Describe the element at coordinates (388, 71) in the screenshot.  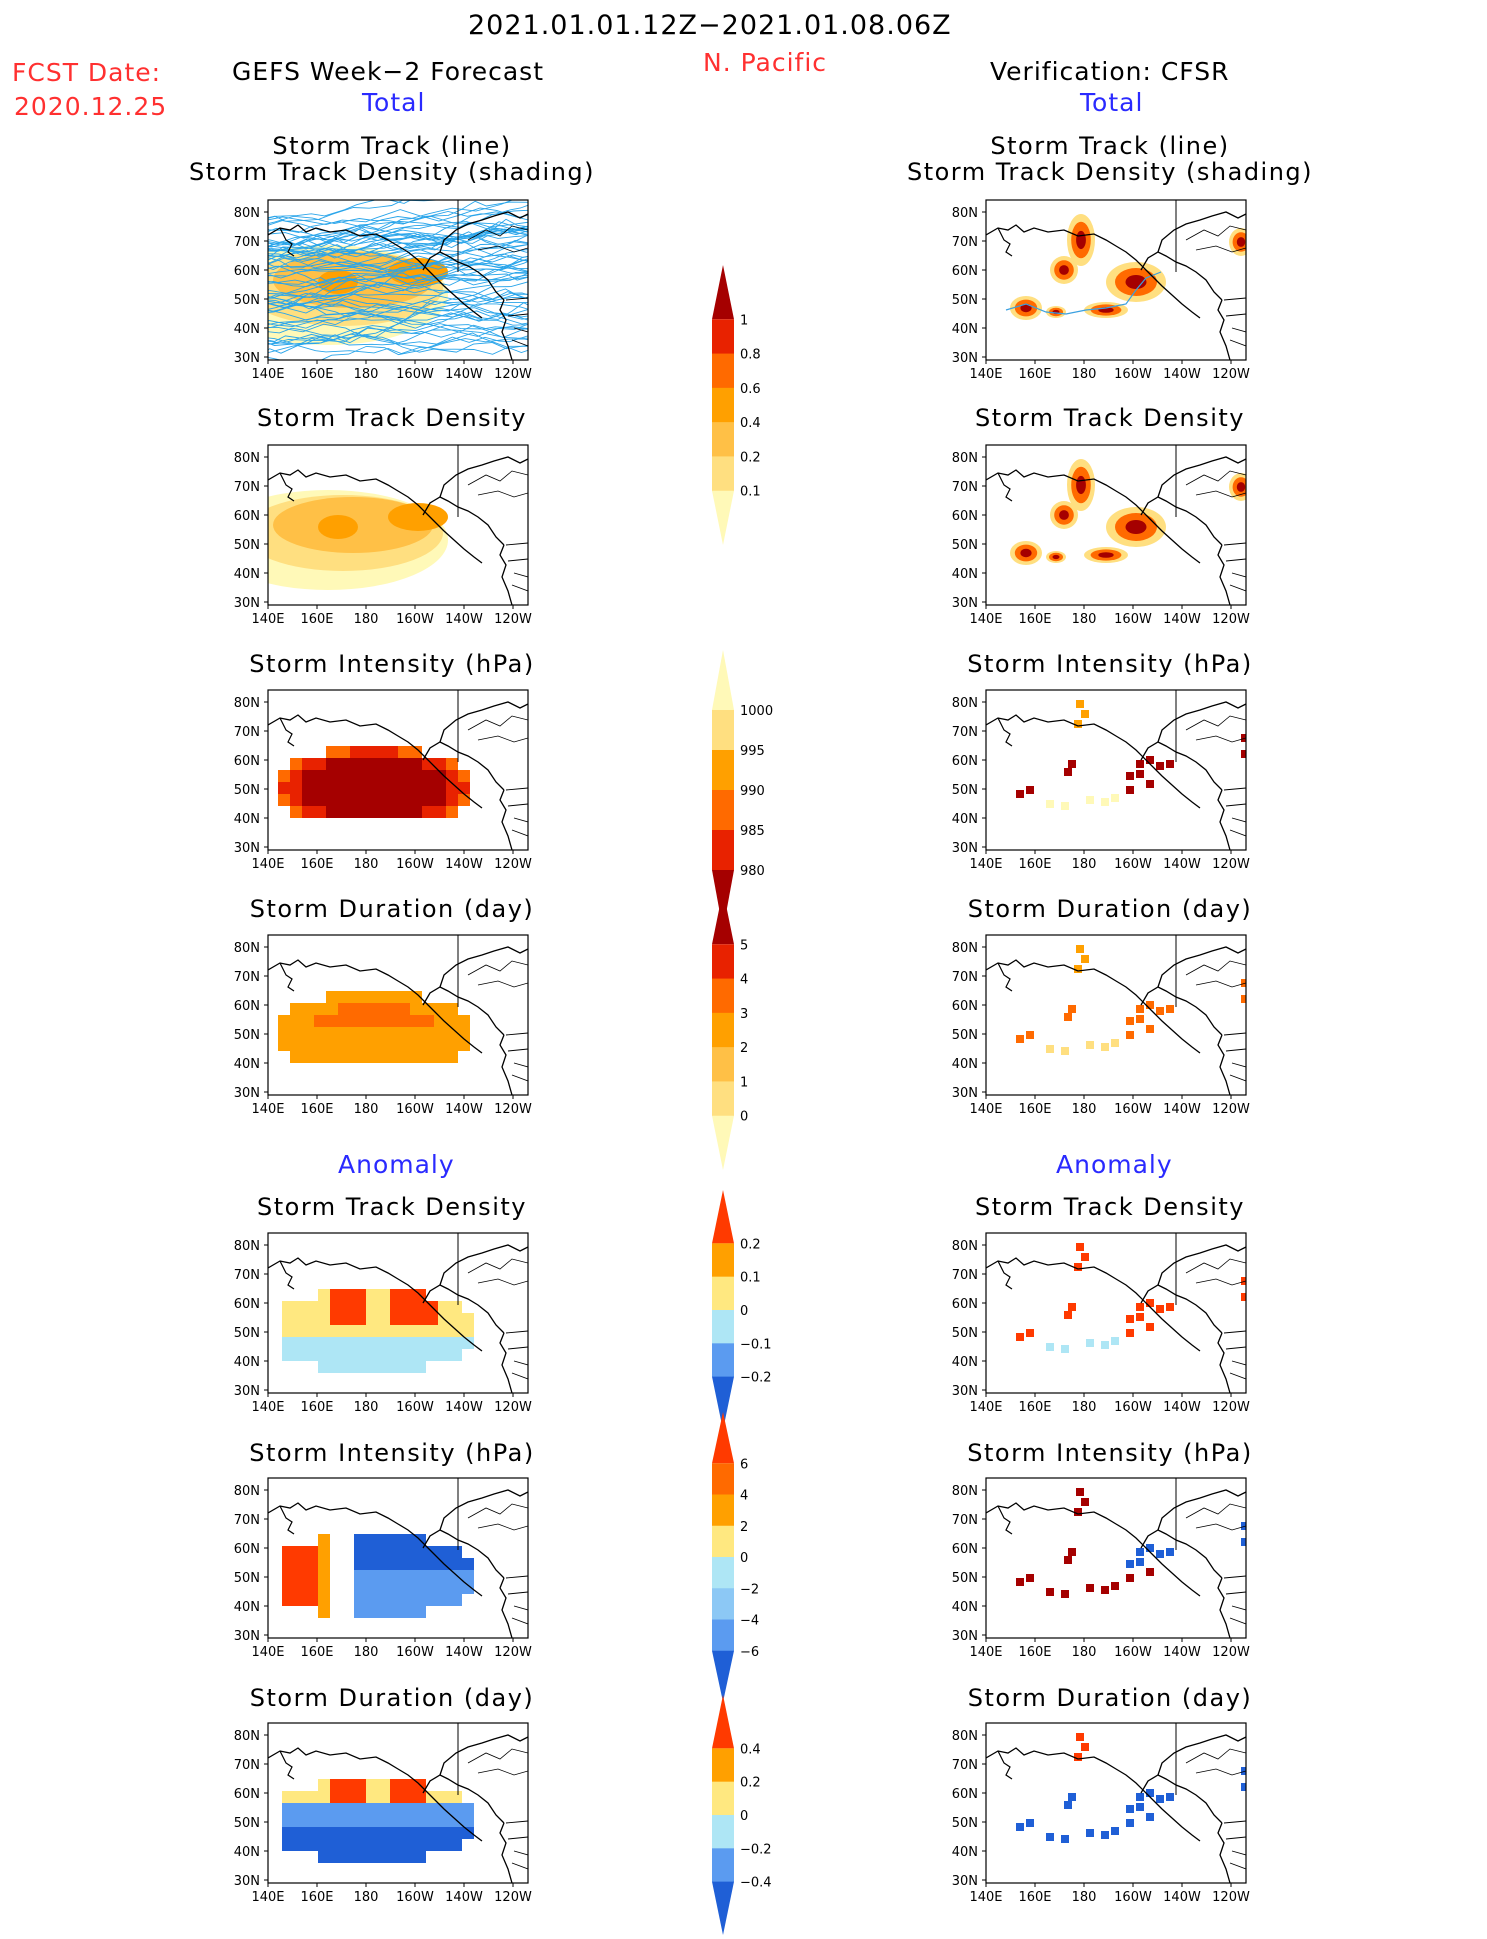
I see `left-column-title: GEFS Week−2 Forecast` at that location.